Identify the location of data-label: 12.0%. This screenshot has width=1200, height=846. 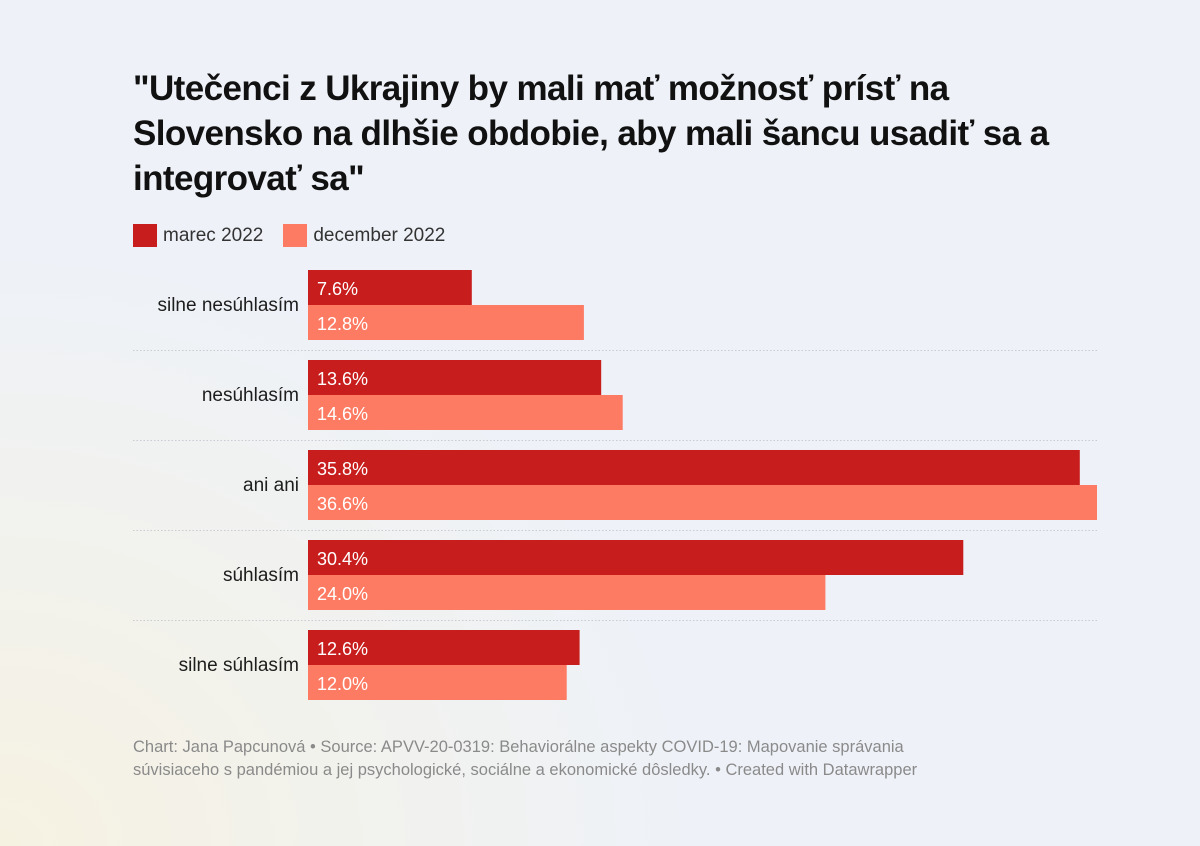
(342, 684).